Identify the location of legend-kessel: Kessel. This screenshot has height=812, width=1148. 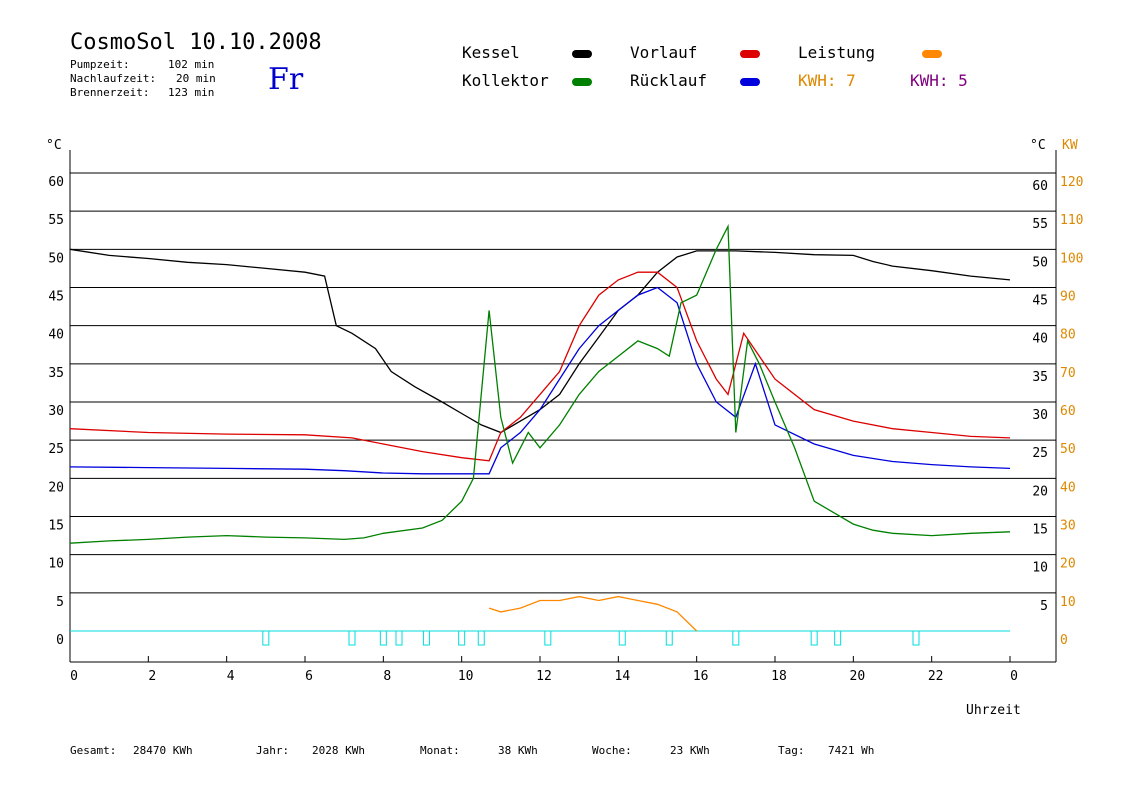
(491, 52).